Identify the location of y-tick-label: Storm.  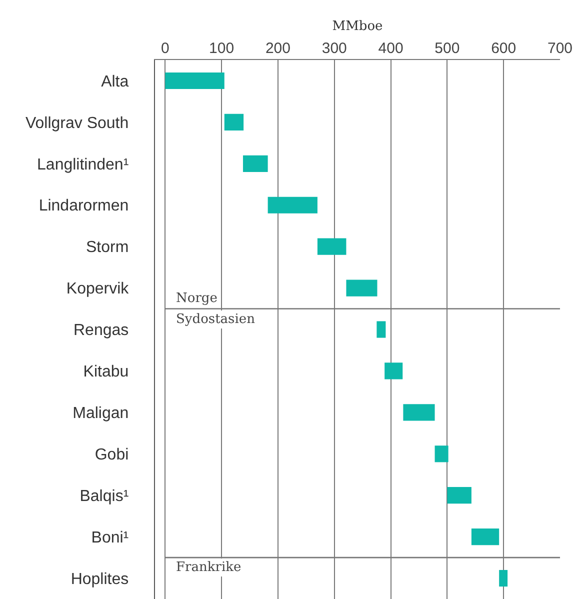
(107, 247).